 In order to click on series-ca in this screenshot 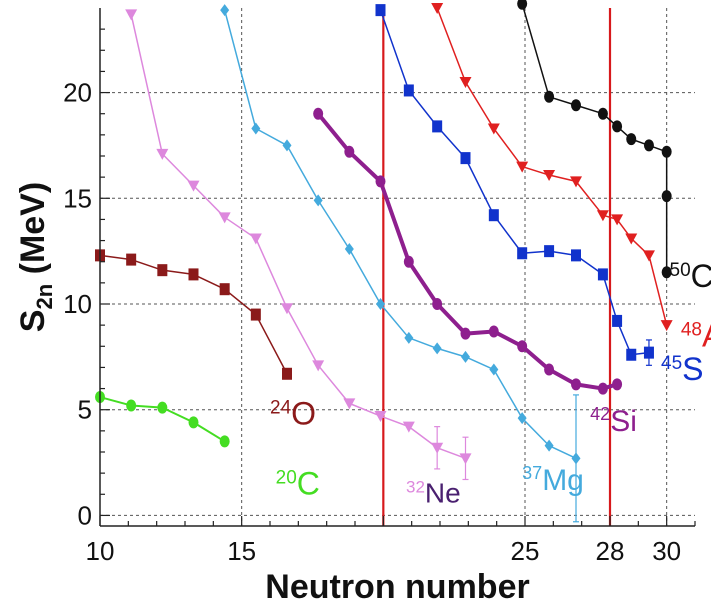, I will do `click(594, 139)`.